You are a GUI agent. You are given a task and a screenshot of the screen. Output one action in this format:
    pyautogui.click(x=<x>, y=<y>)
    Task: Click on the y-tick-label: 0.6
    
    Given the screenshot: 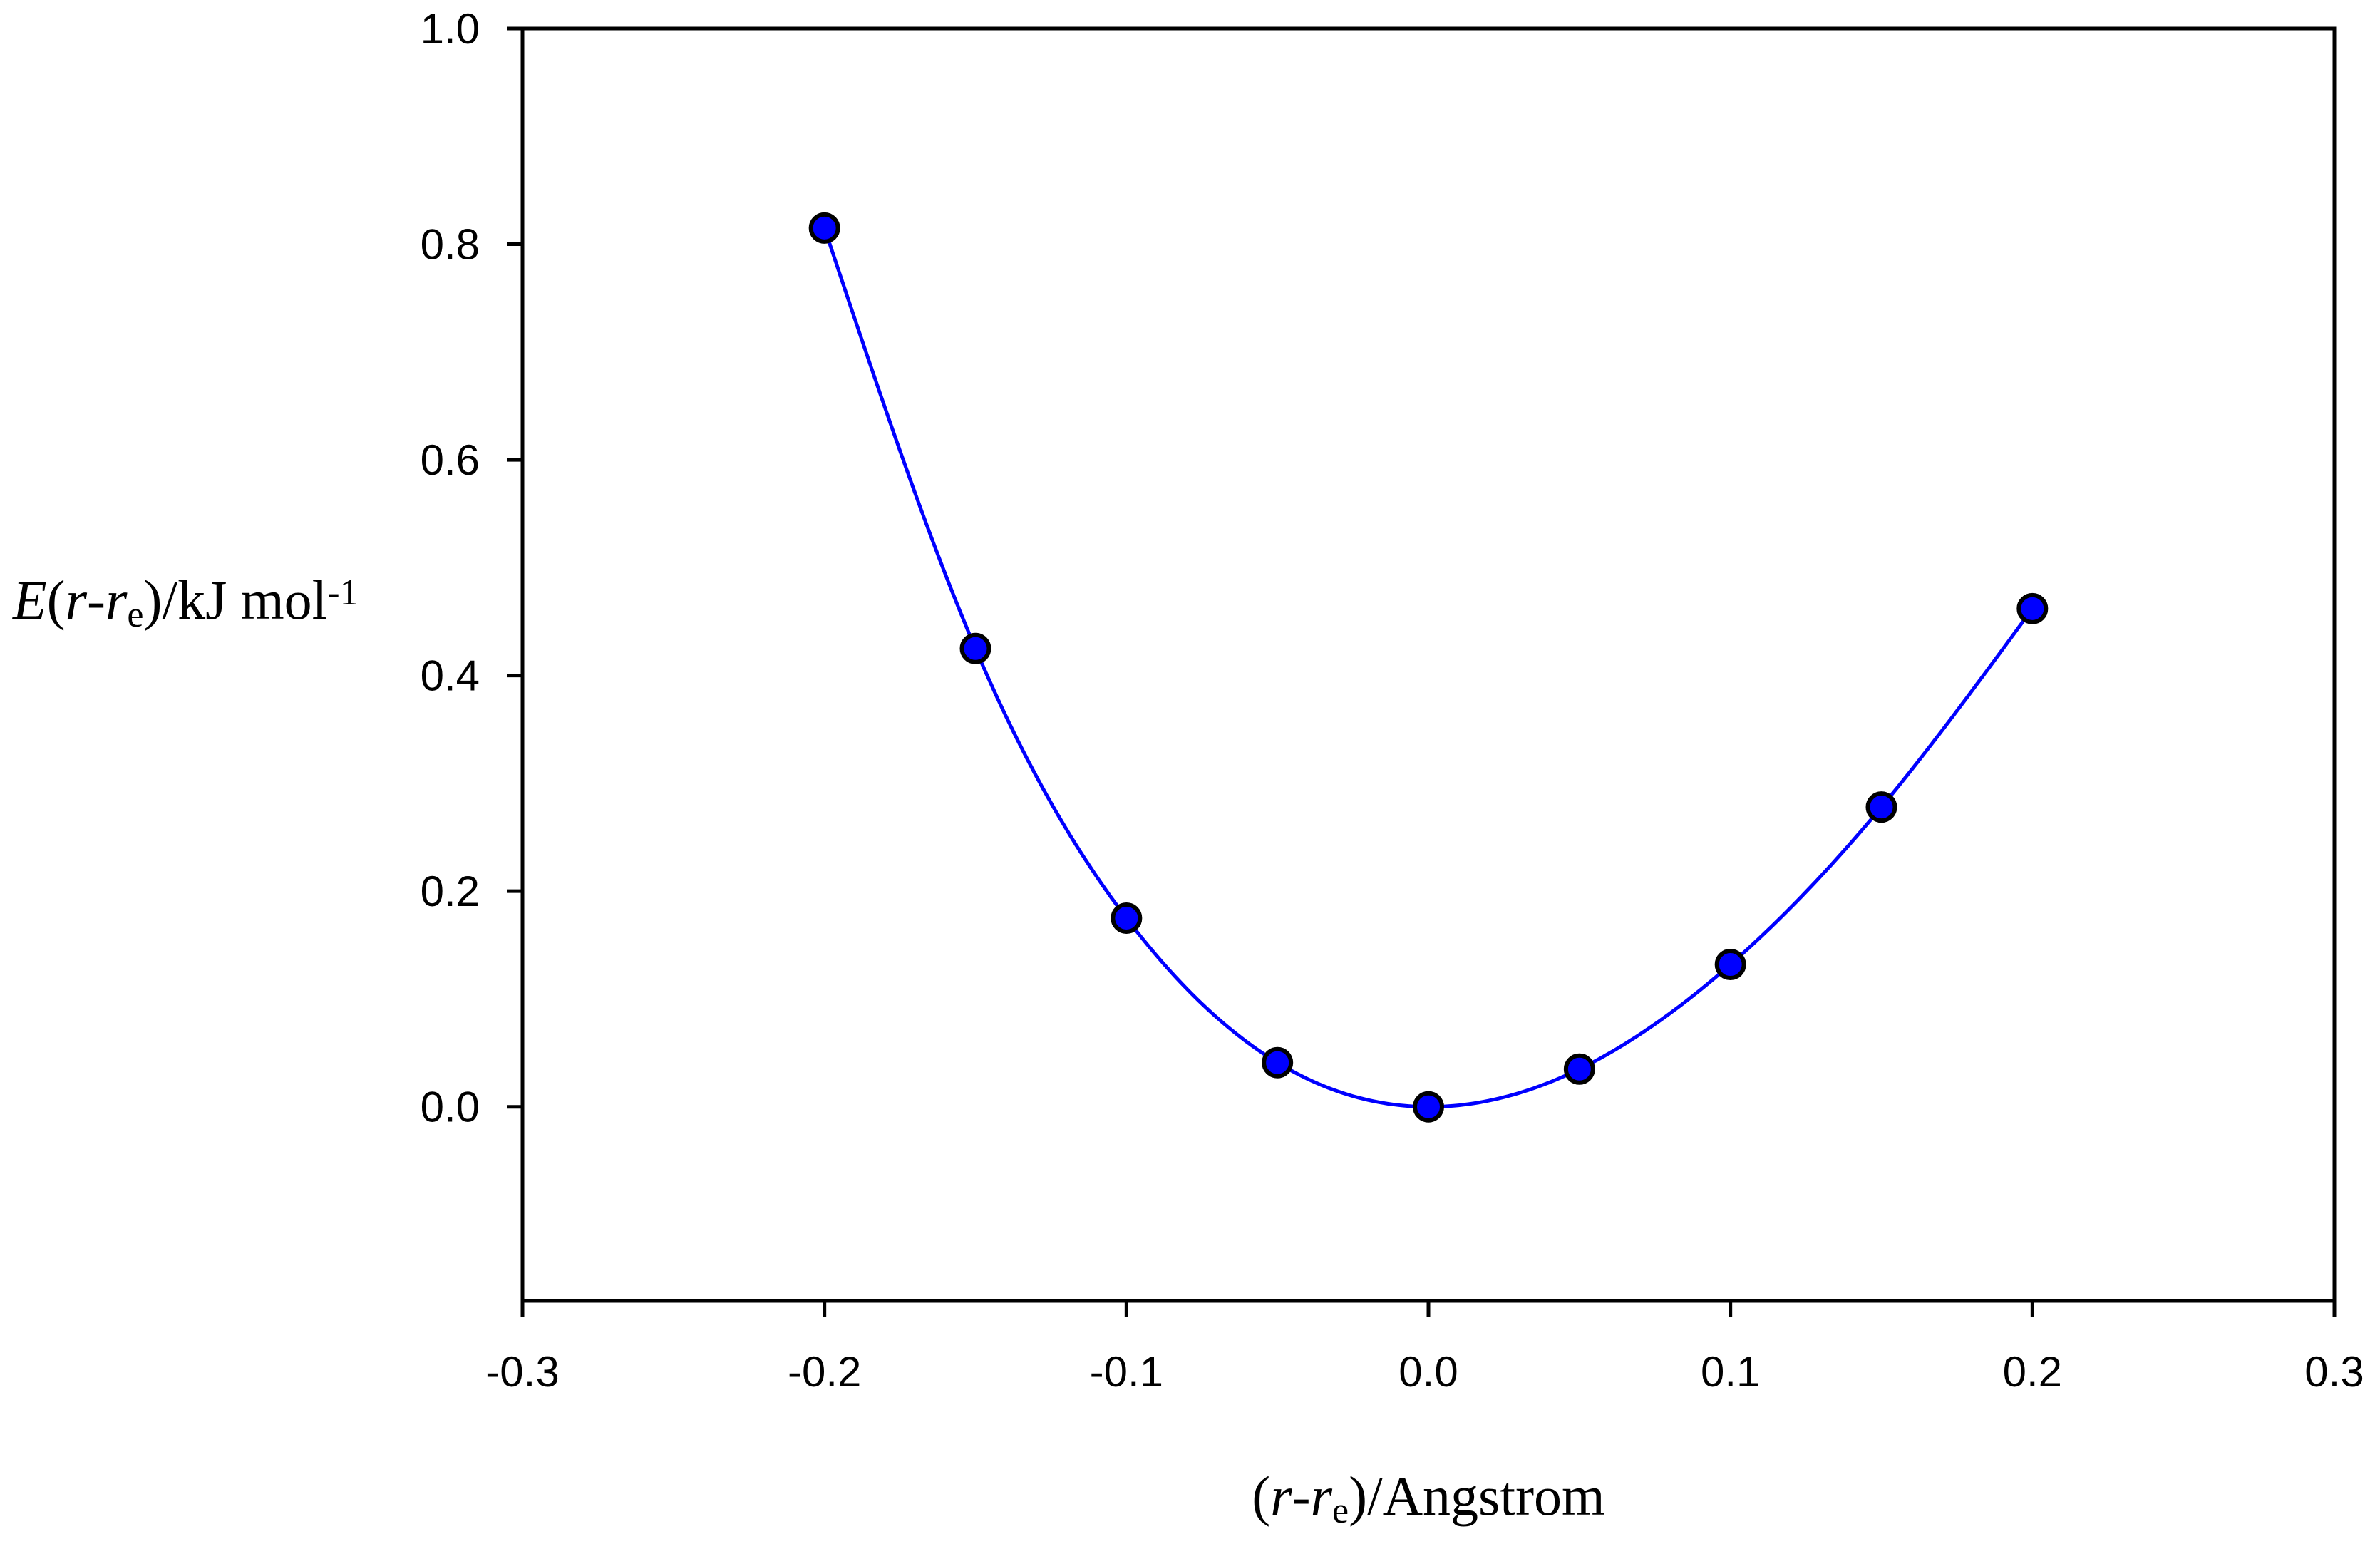 What is the action you would take?
    pyautogui.click(x=450, y=460)
    